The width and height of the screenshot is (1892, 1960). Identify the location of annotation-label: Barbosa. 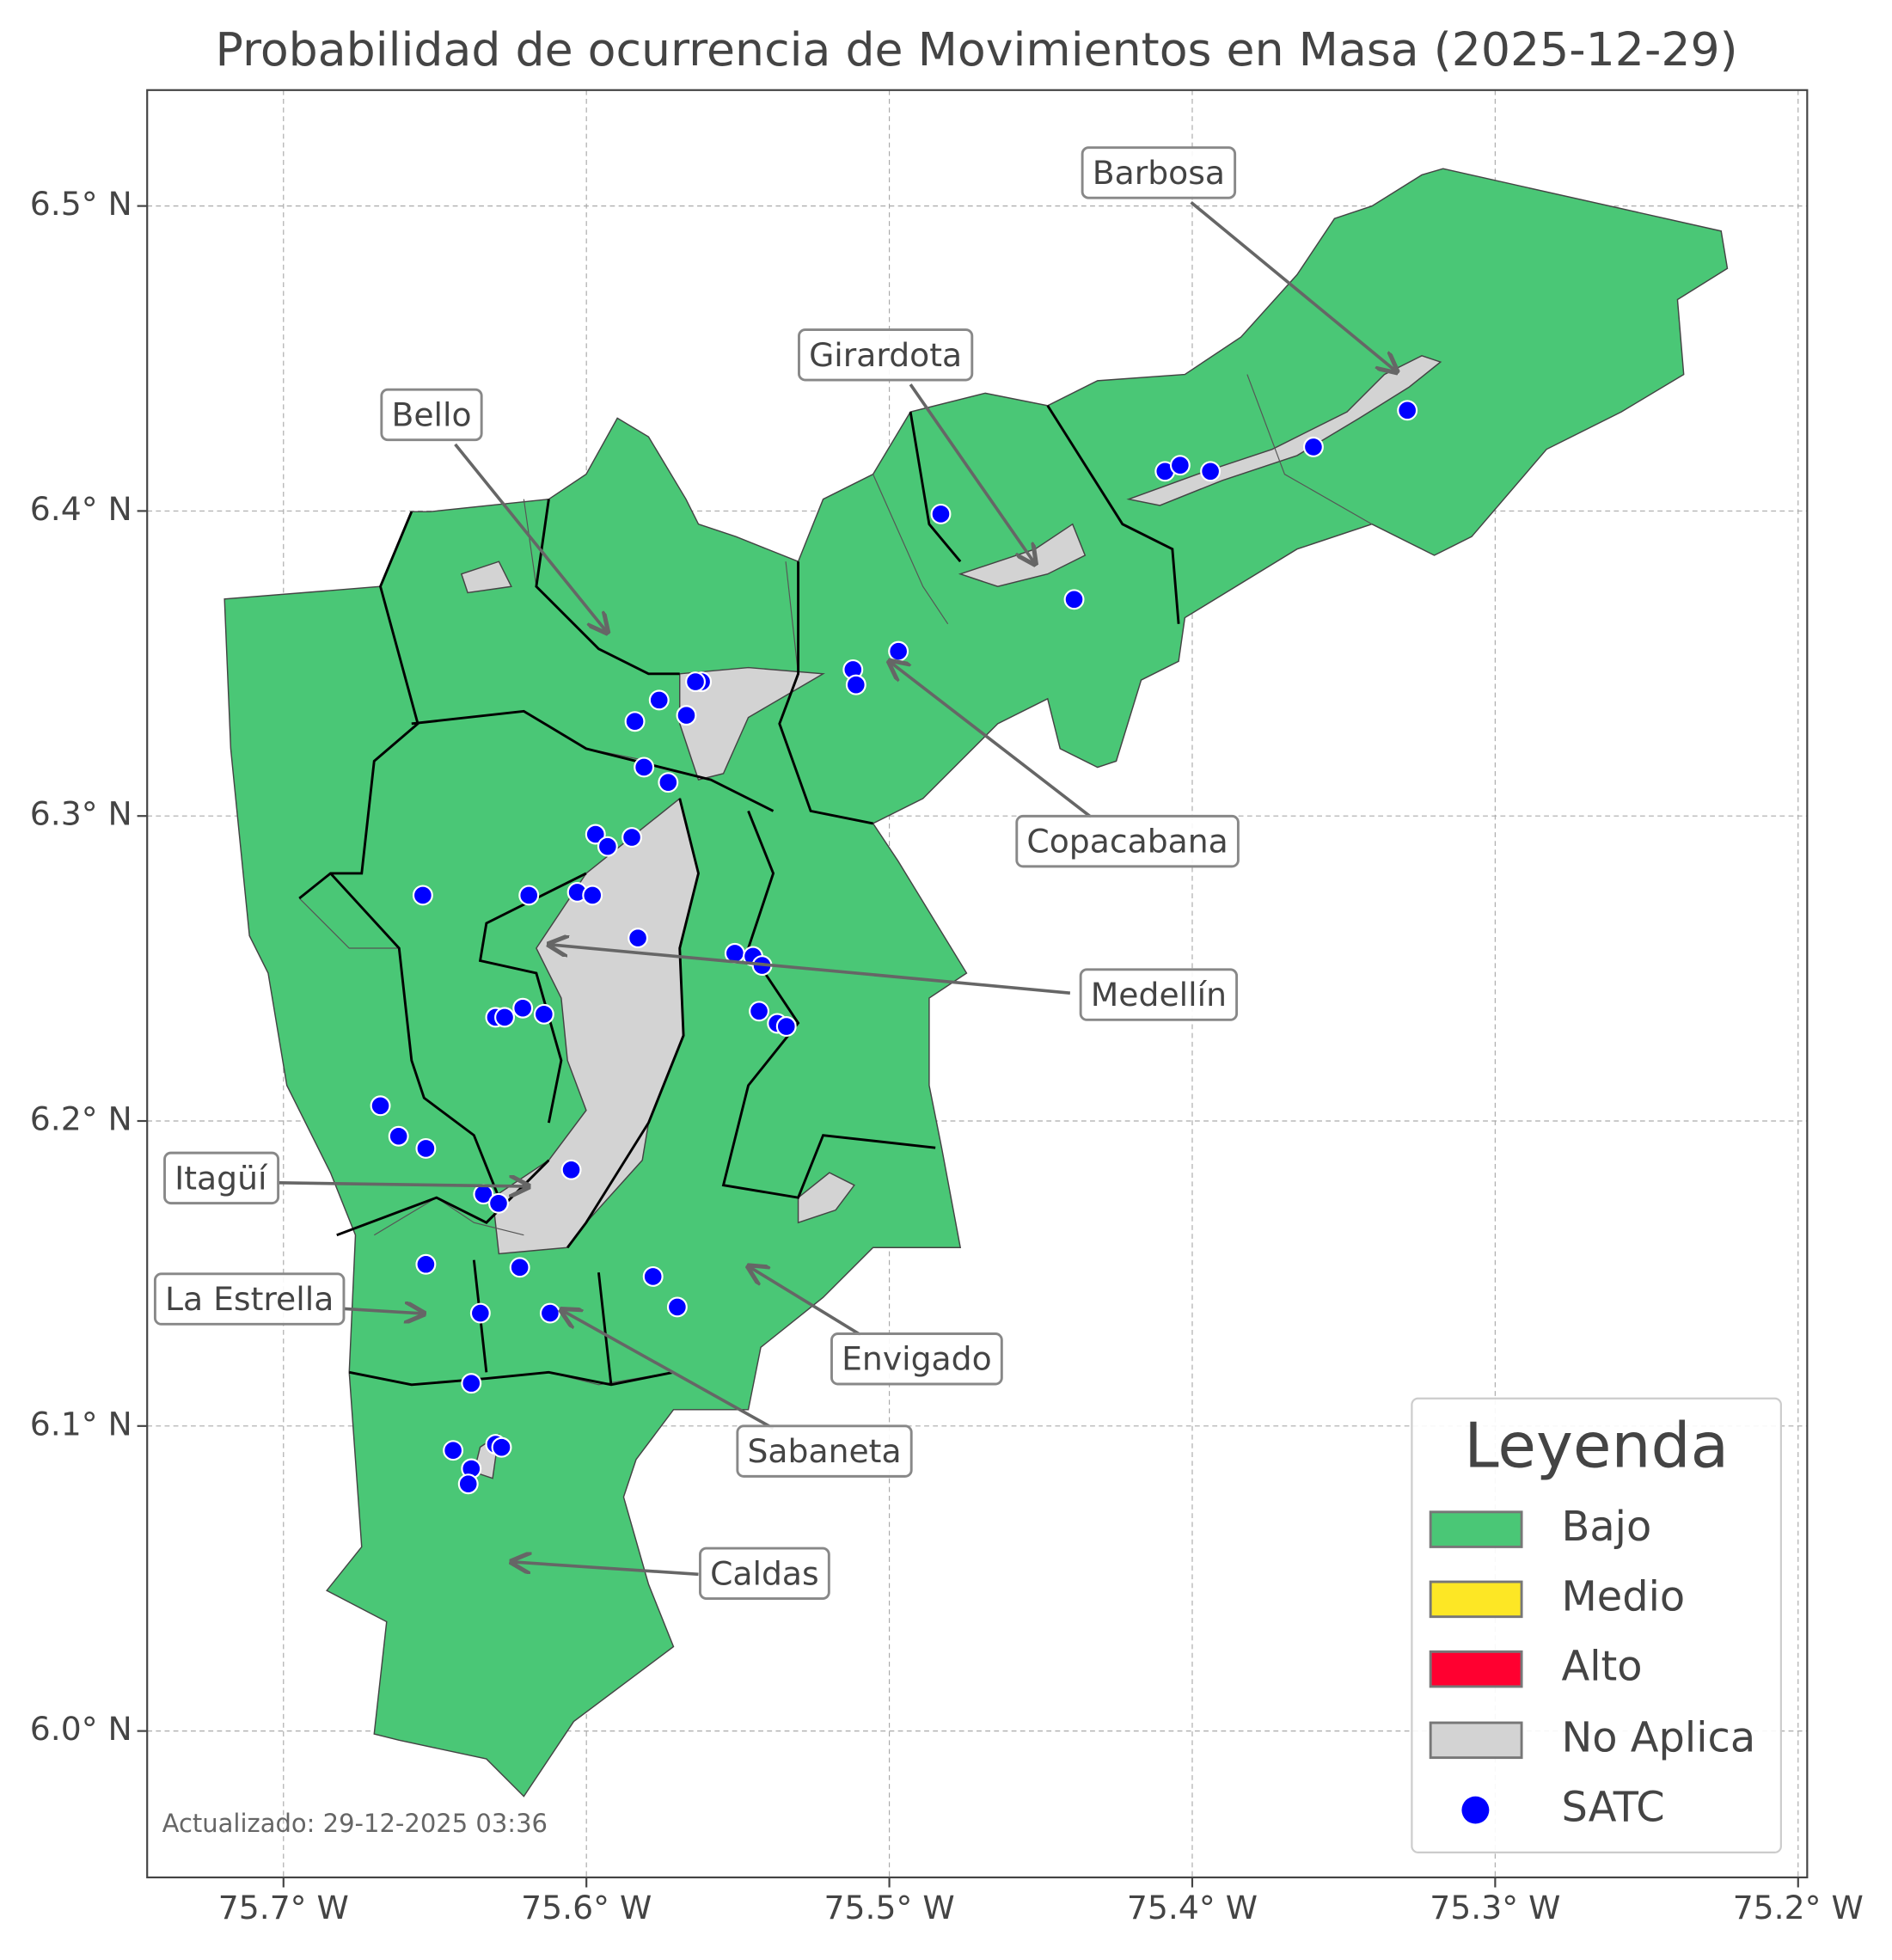
(1159, 173).